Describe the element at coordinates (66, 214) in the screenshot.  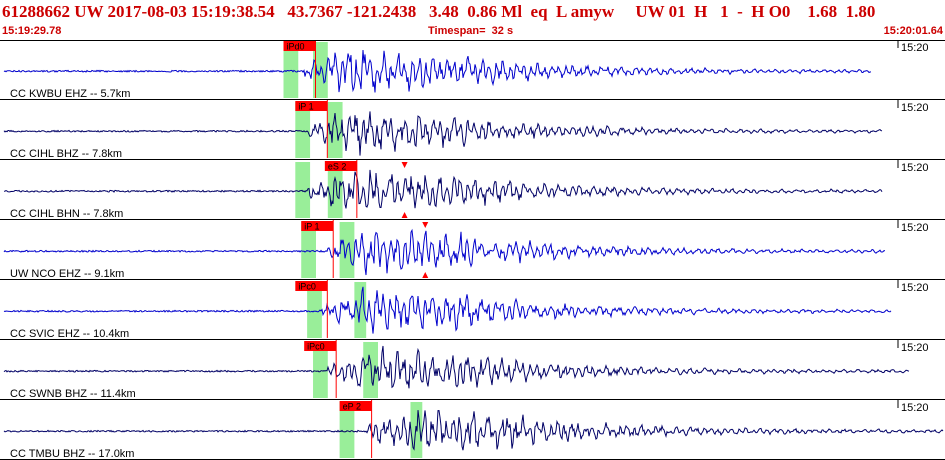
I see `station-label: CC CIHL BHN -- 7.8km` at that location.